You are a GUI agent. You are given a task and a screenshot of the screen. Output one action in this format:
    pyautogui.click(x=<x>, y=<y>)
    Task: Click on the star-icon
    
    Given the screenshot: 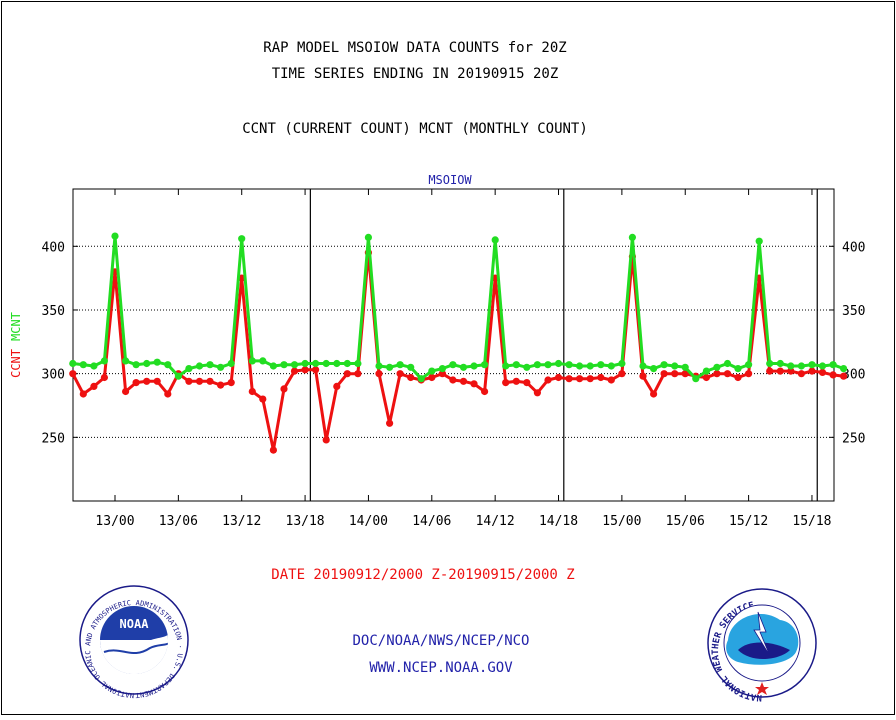 What is the action you would take?
    pyautogui.click(x=762, y=688)
    